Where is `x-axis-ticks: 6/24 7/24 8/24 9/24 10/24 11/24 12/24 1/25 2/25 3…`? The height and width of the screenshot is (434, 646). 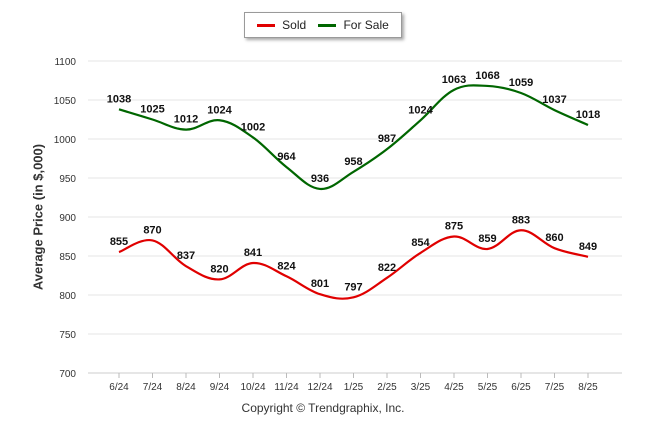 x-axis-ticks: 6/24 7/24 8/24 9/24 10/24 11/24 12/24 1/25 2/25 3… is located at coordinates (353, 383).